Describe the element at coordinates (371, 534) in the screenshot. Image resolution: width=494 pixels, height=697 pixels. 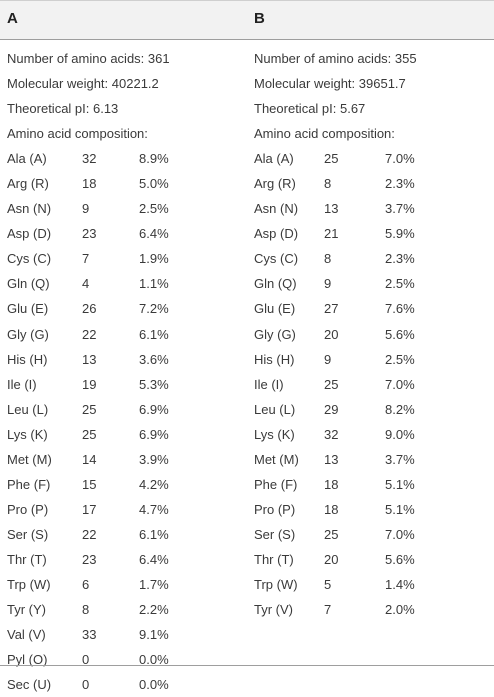
I see `table-row: Ser (S) 25 7.0%` at that location.